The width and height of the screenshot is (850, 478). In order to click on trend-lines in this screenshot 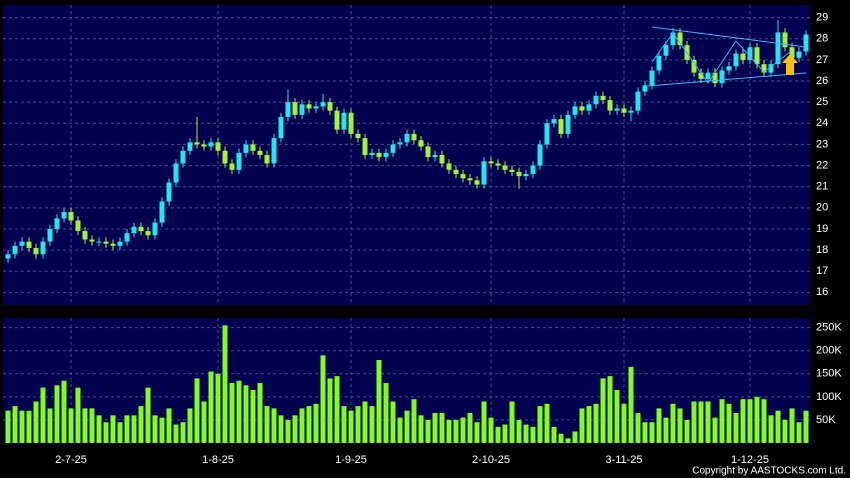, I will do `click(727, 56)`.